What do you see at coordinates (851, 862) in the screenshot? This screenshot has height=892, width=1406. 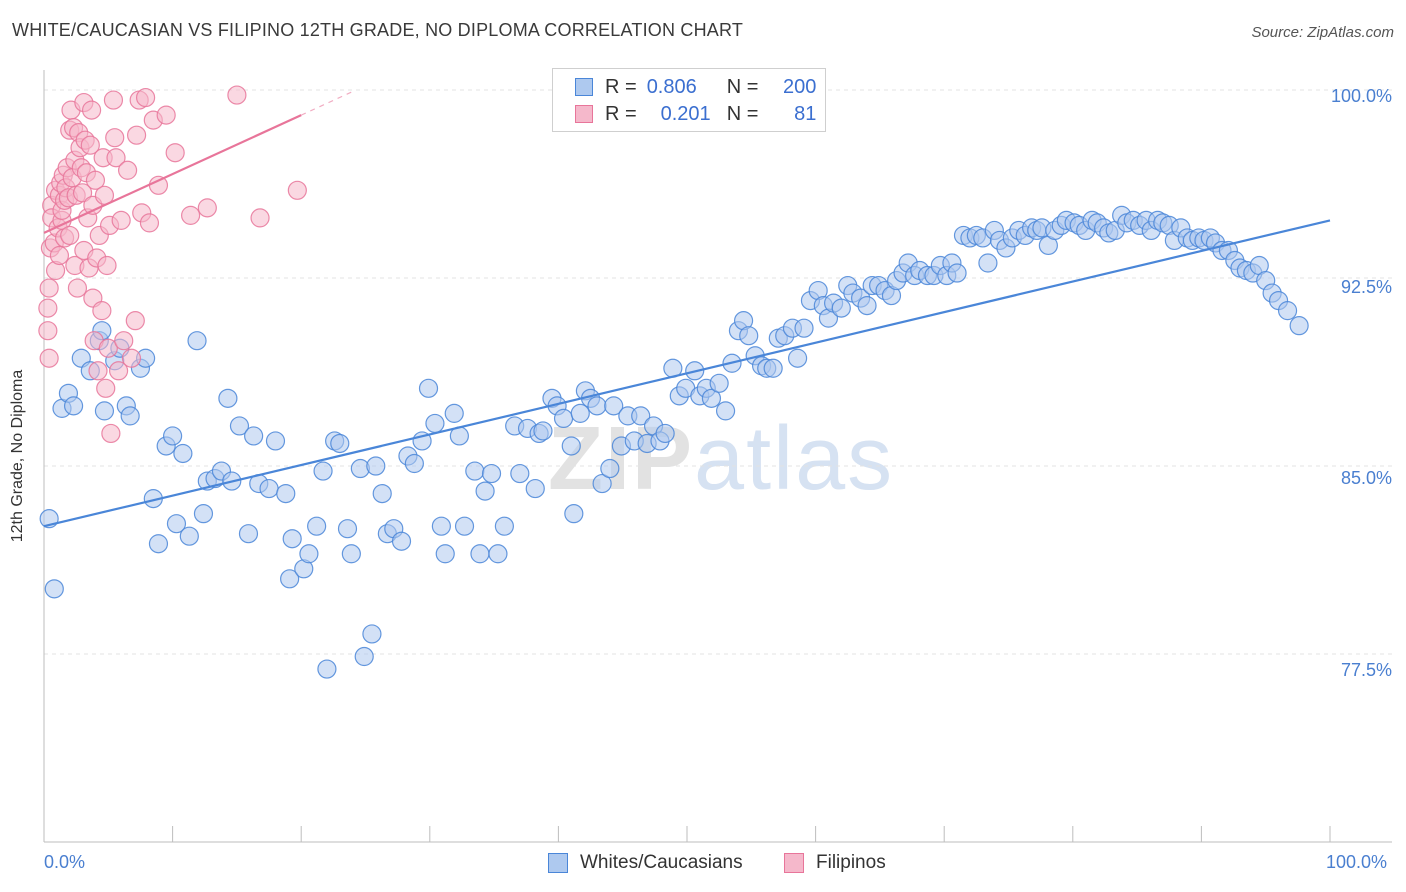 I see `series-label-filipino: Filipinos` at bounding box center [851, 862].